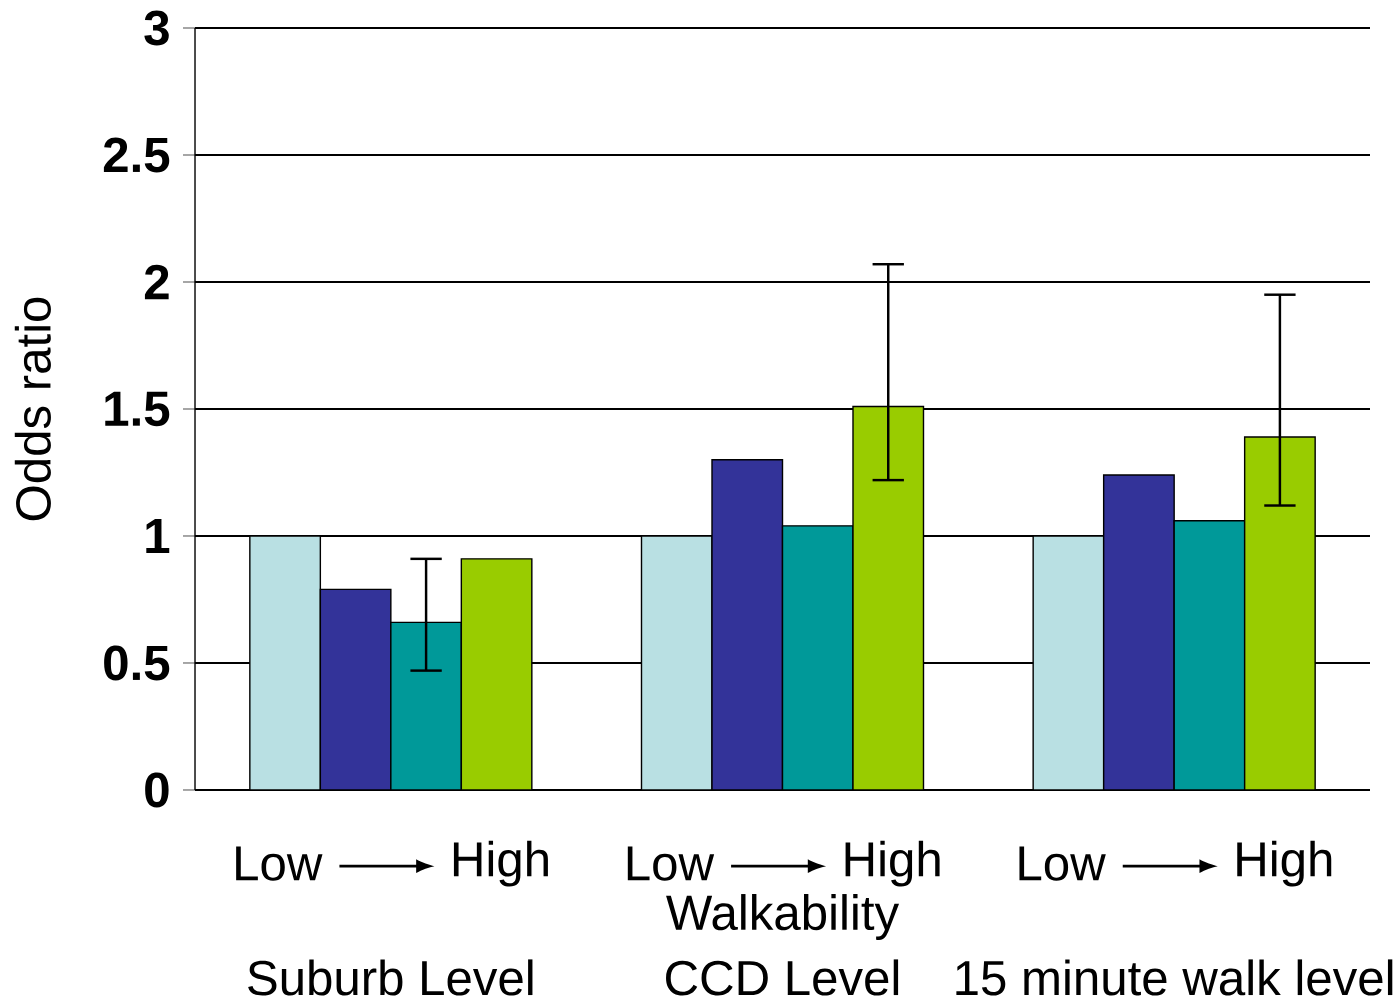  What do you see at coordinates (157, 790) in the screenshot?
I see `y-tick-label: 0` at bounding box center [157, 790].